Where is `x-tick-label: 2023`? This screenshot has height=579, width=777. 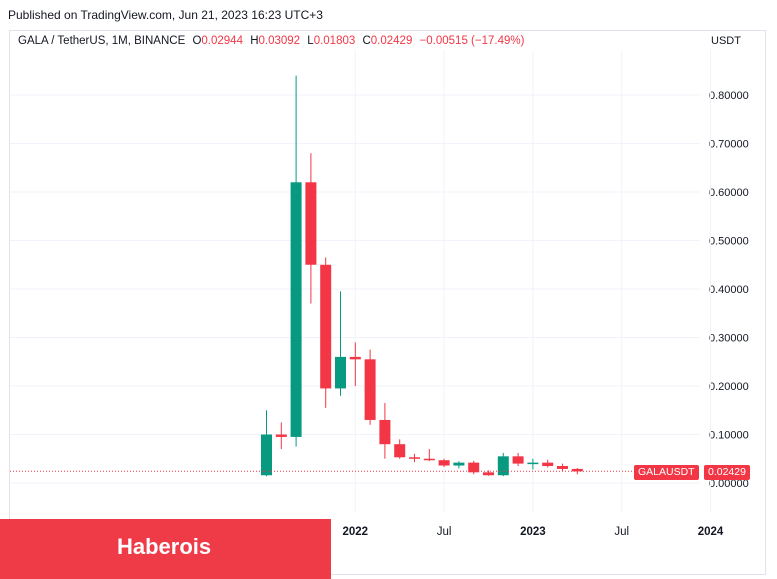
x-tick-label: 2023 is located at coordinates (533, 532).